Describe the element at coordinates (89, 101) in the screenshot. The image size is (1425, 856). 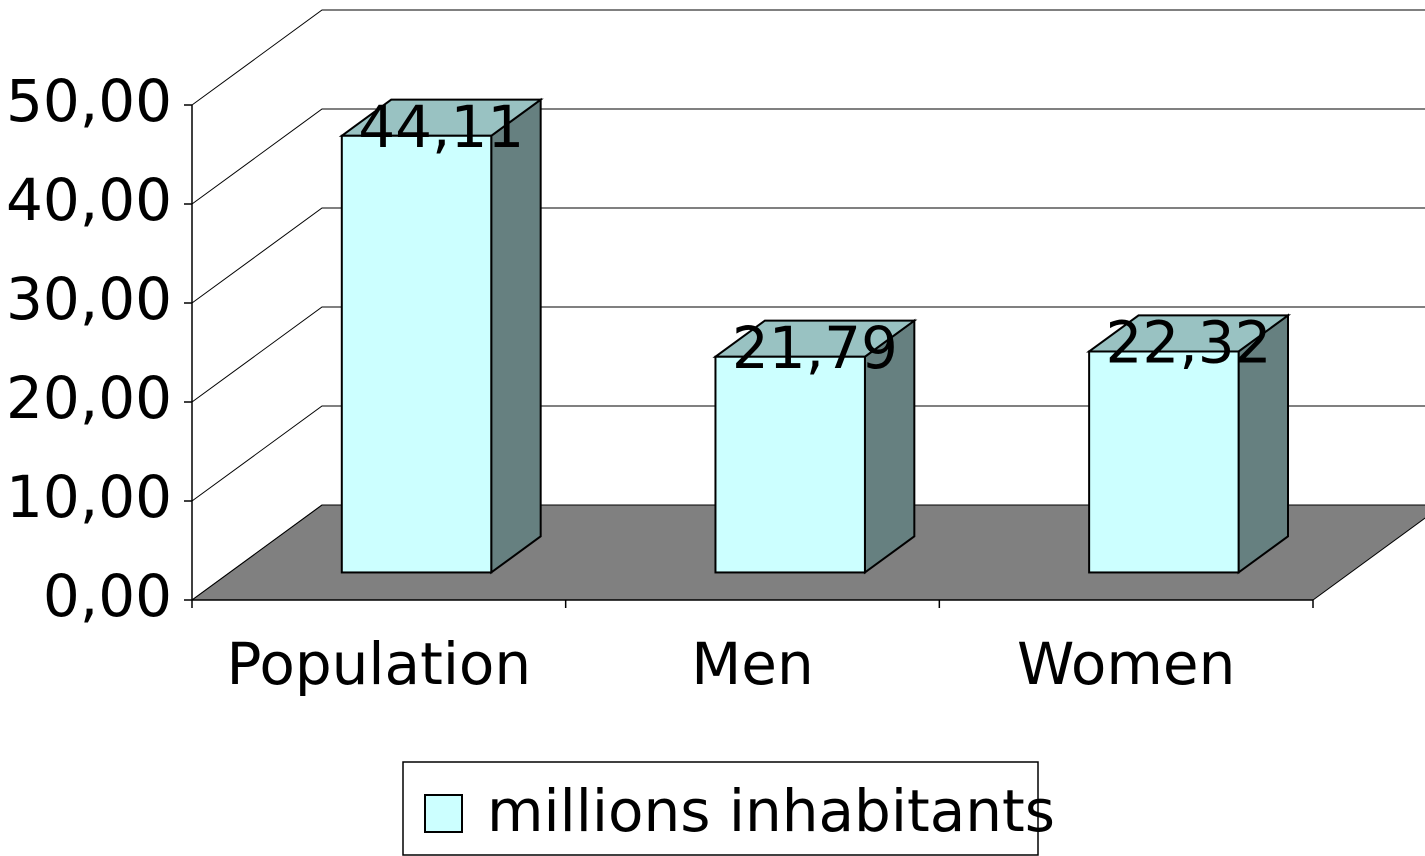
I see `y-tick-label: 50,00` at that location.